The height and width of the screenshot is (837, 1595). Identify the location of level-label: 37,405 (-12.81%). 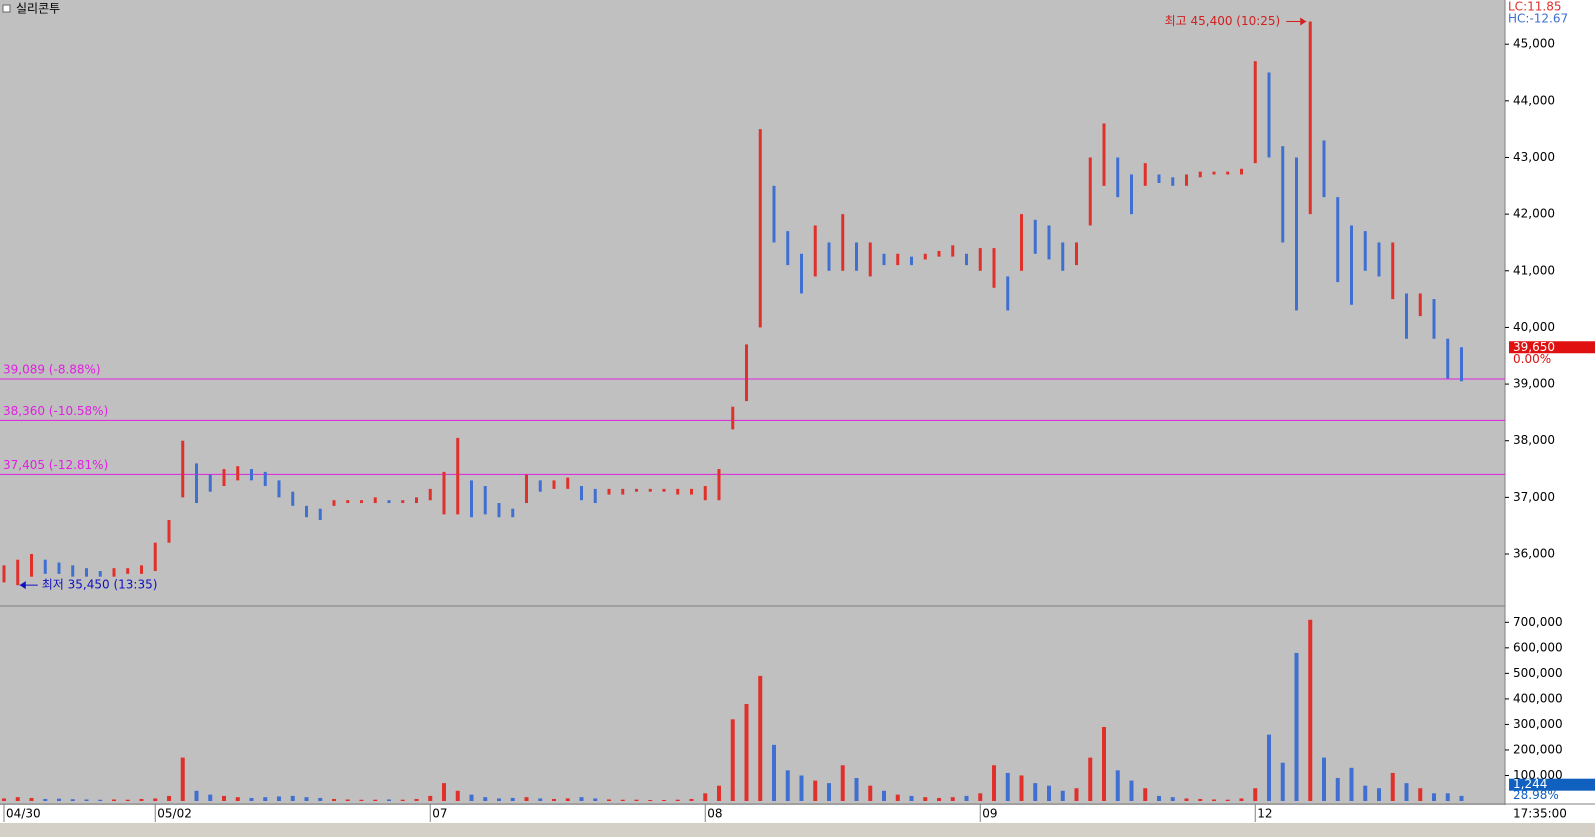
(55, 465).